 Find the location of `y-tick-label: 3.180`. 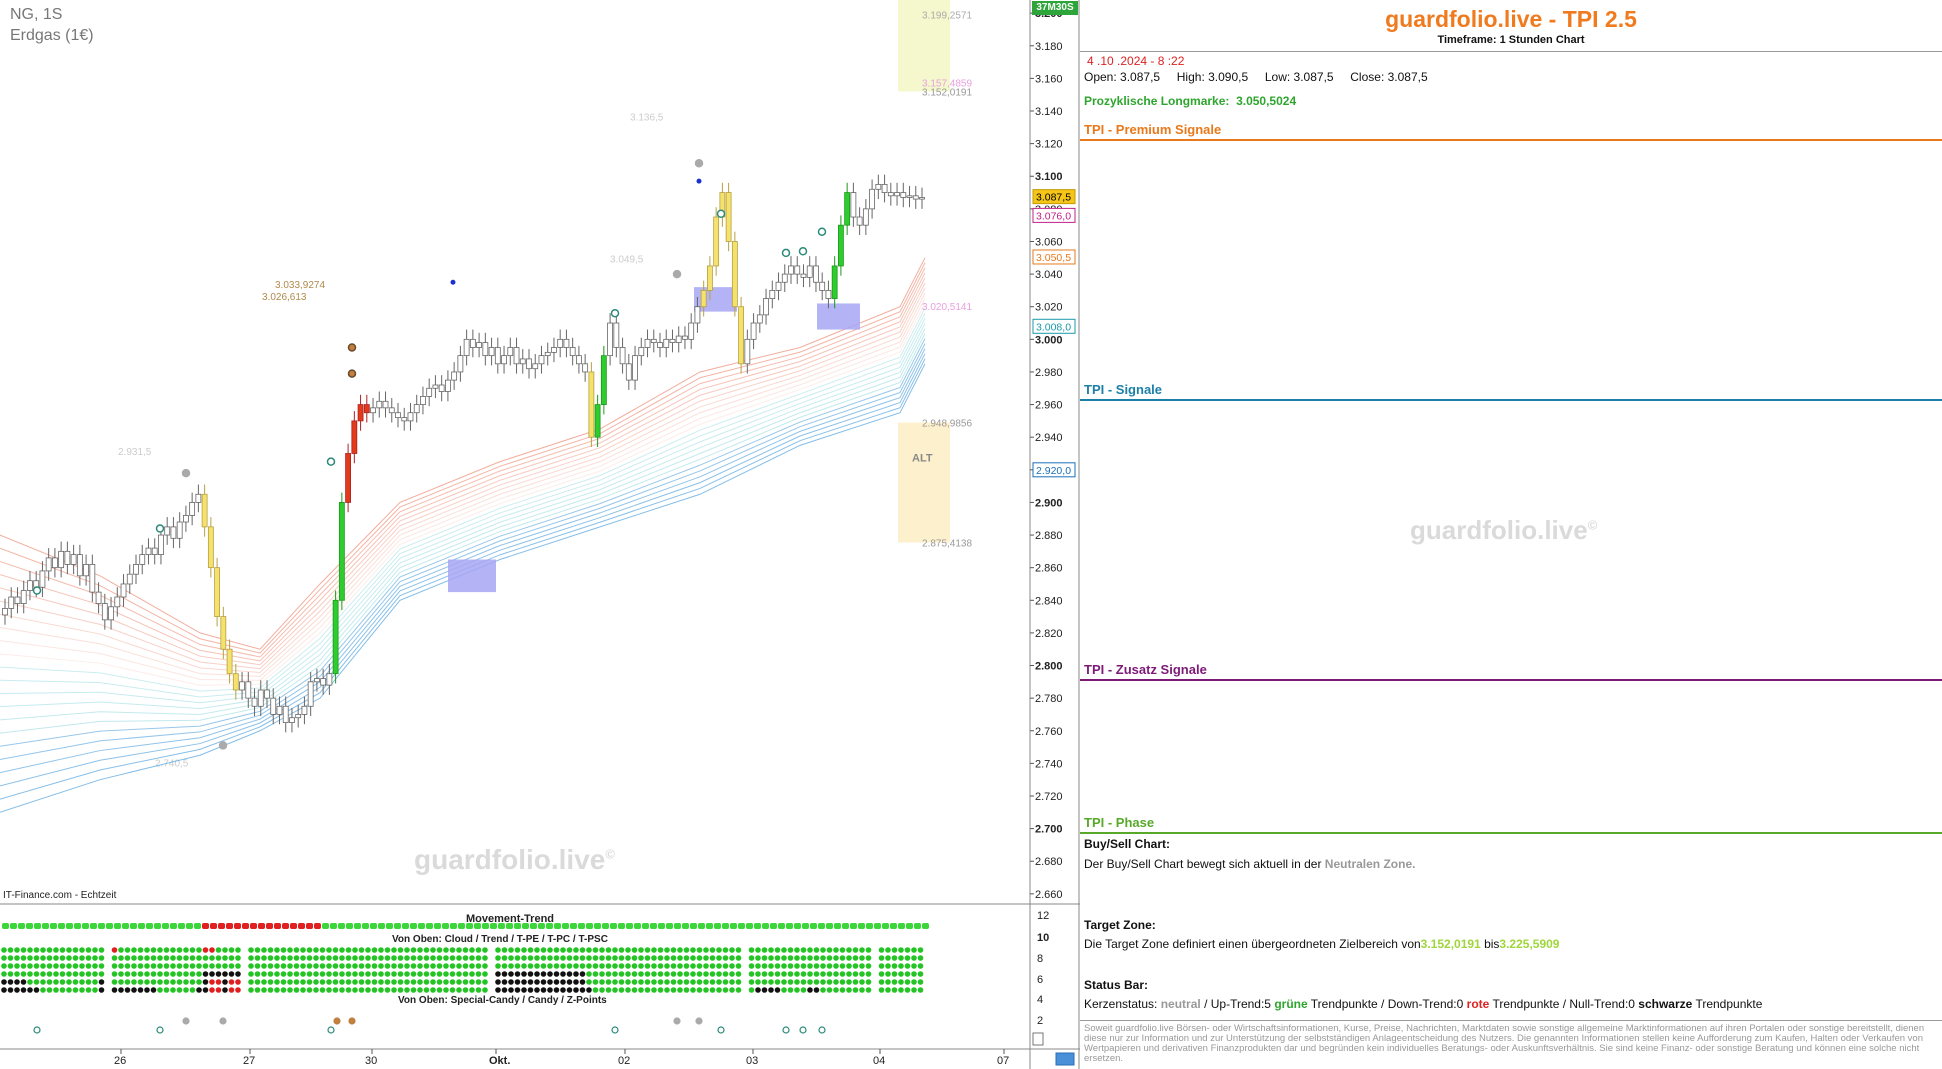

y-tick-label: 3.180 is located at coordinates (1049, 47).